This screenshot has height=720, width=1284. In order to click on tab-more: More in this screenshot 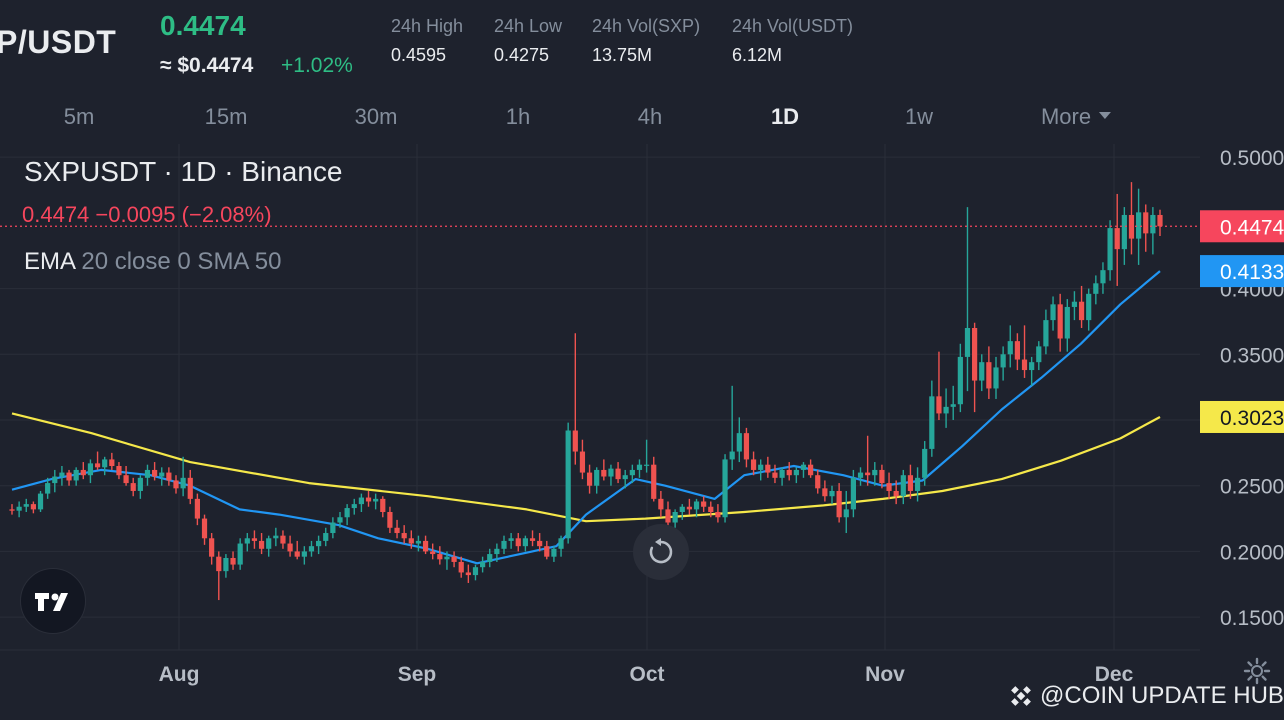, I will do `click(1076, 117)`.